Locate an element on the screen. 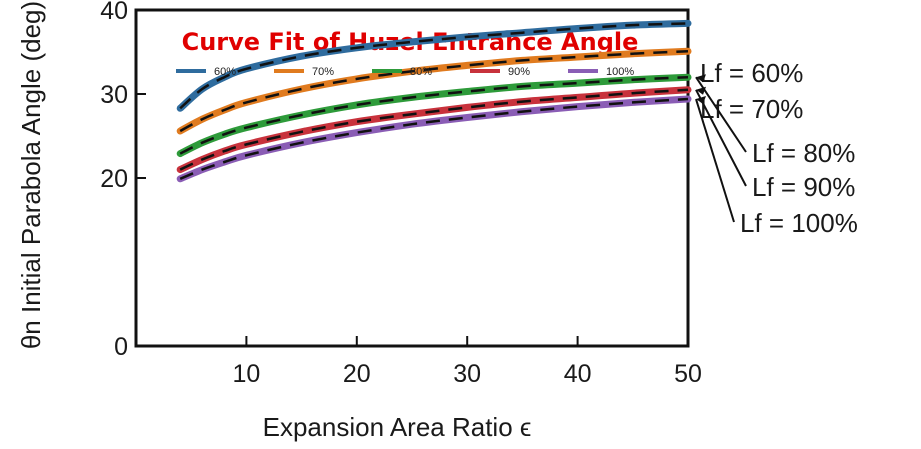  y-tick-label: 40 is located at coordinates (114, 12).